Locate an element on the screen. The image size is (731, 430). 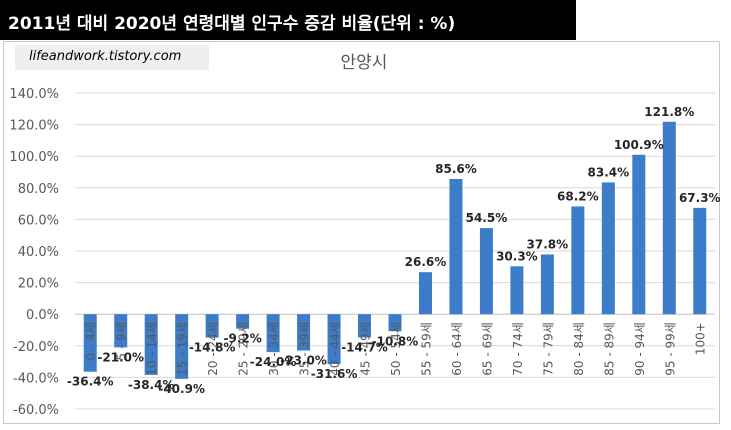
data-label: -10.8% is located at coordinates (395, 341).